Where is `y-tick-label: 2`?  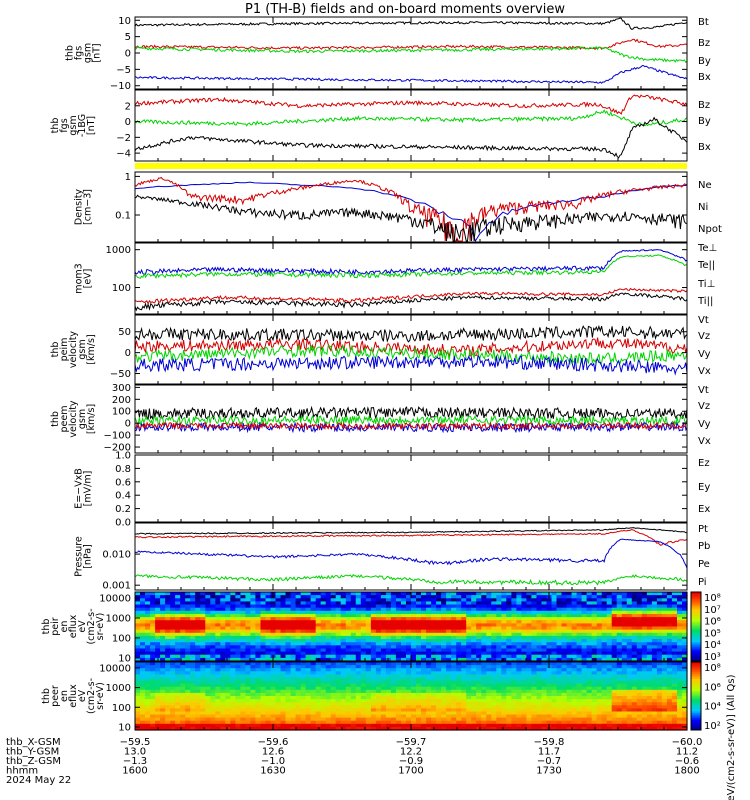
y-tick-label: 2 is located at coordinates (128, 106).